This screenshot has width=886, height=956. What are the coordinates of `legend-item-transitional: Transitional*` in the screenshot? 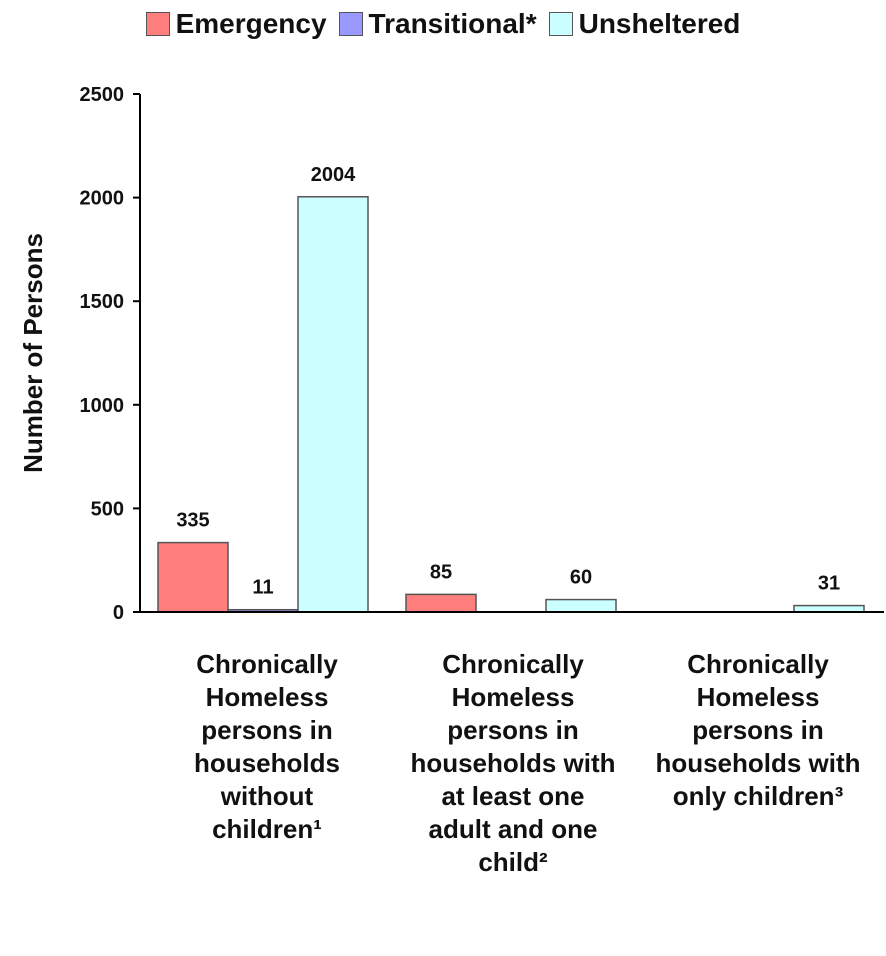 It's located at (437, 24).